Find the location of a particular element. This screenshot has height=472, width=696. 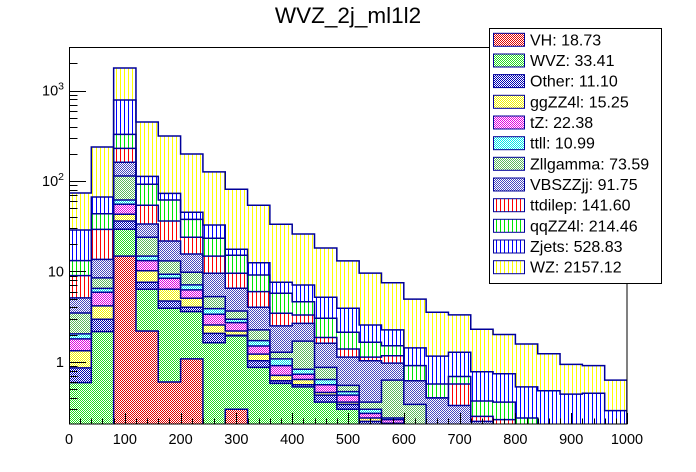

legend-entry-other: Other: 11.10 is located at coordinates (555, 82).